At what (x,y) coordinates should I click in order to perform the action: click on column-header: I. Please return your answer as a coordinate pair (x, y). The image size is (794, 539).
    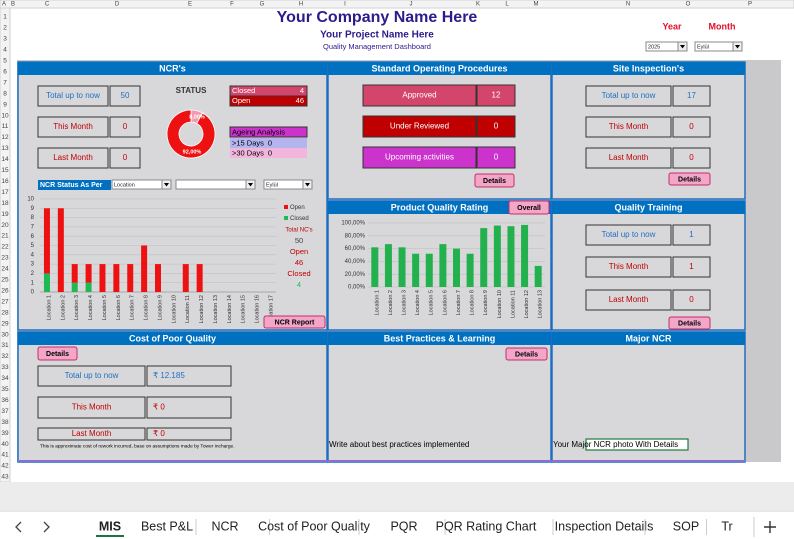
    Looking at the image, I should click on (345, 5).